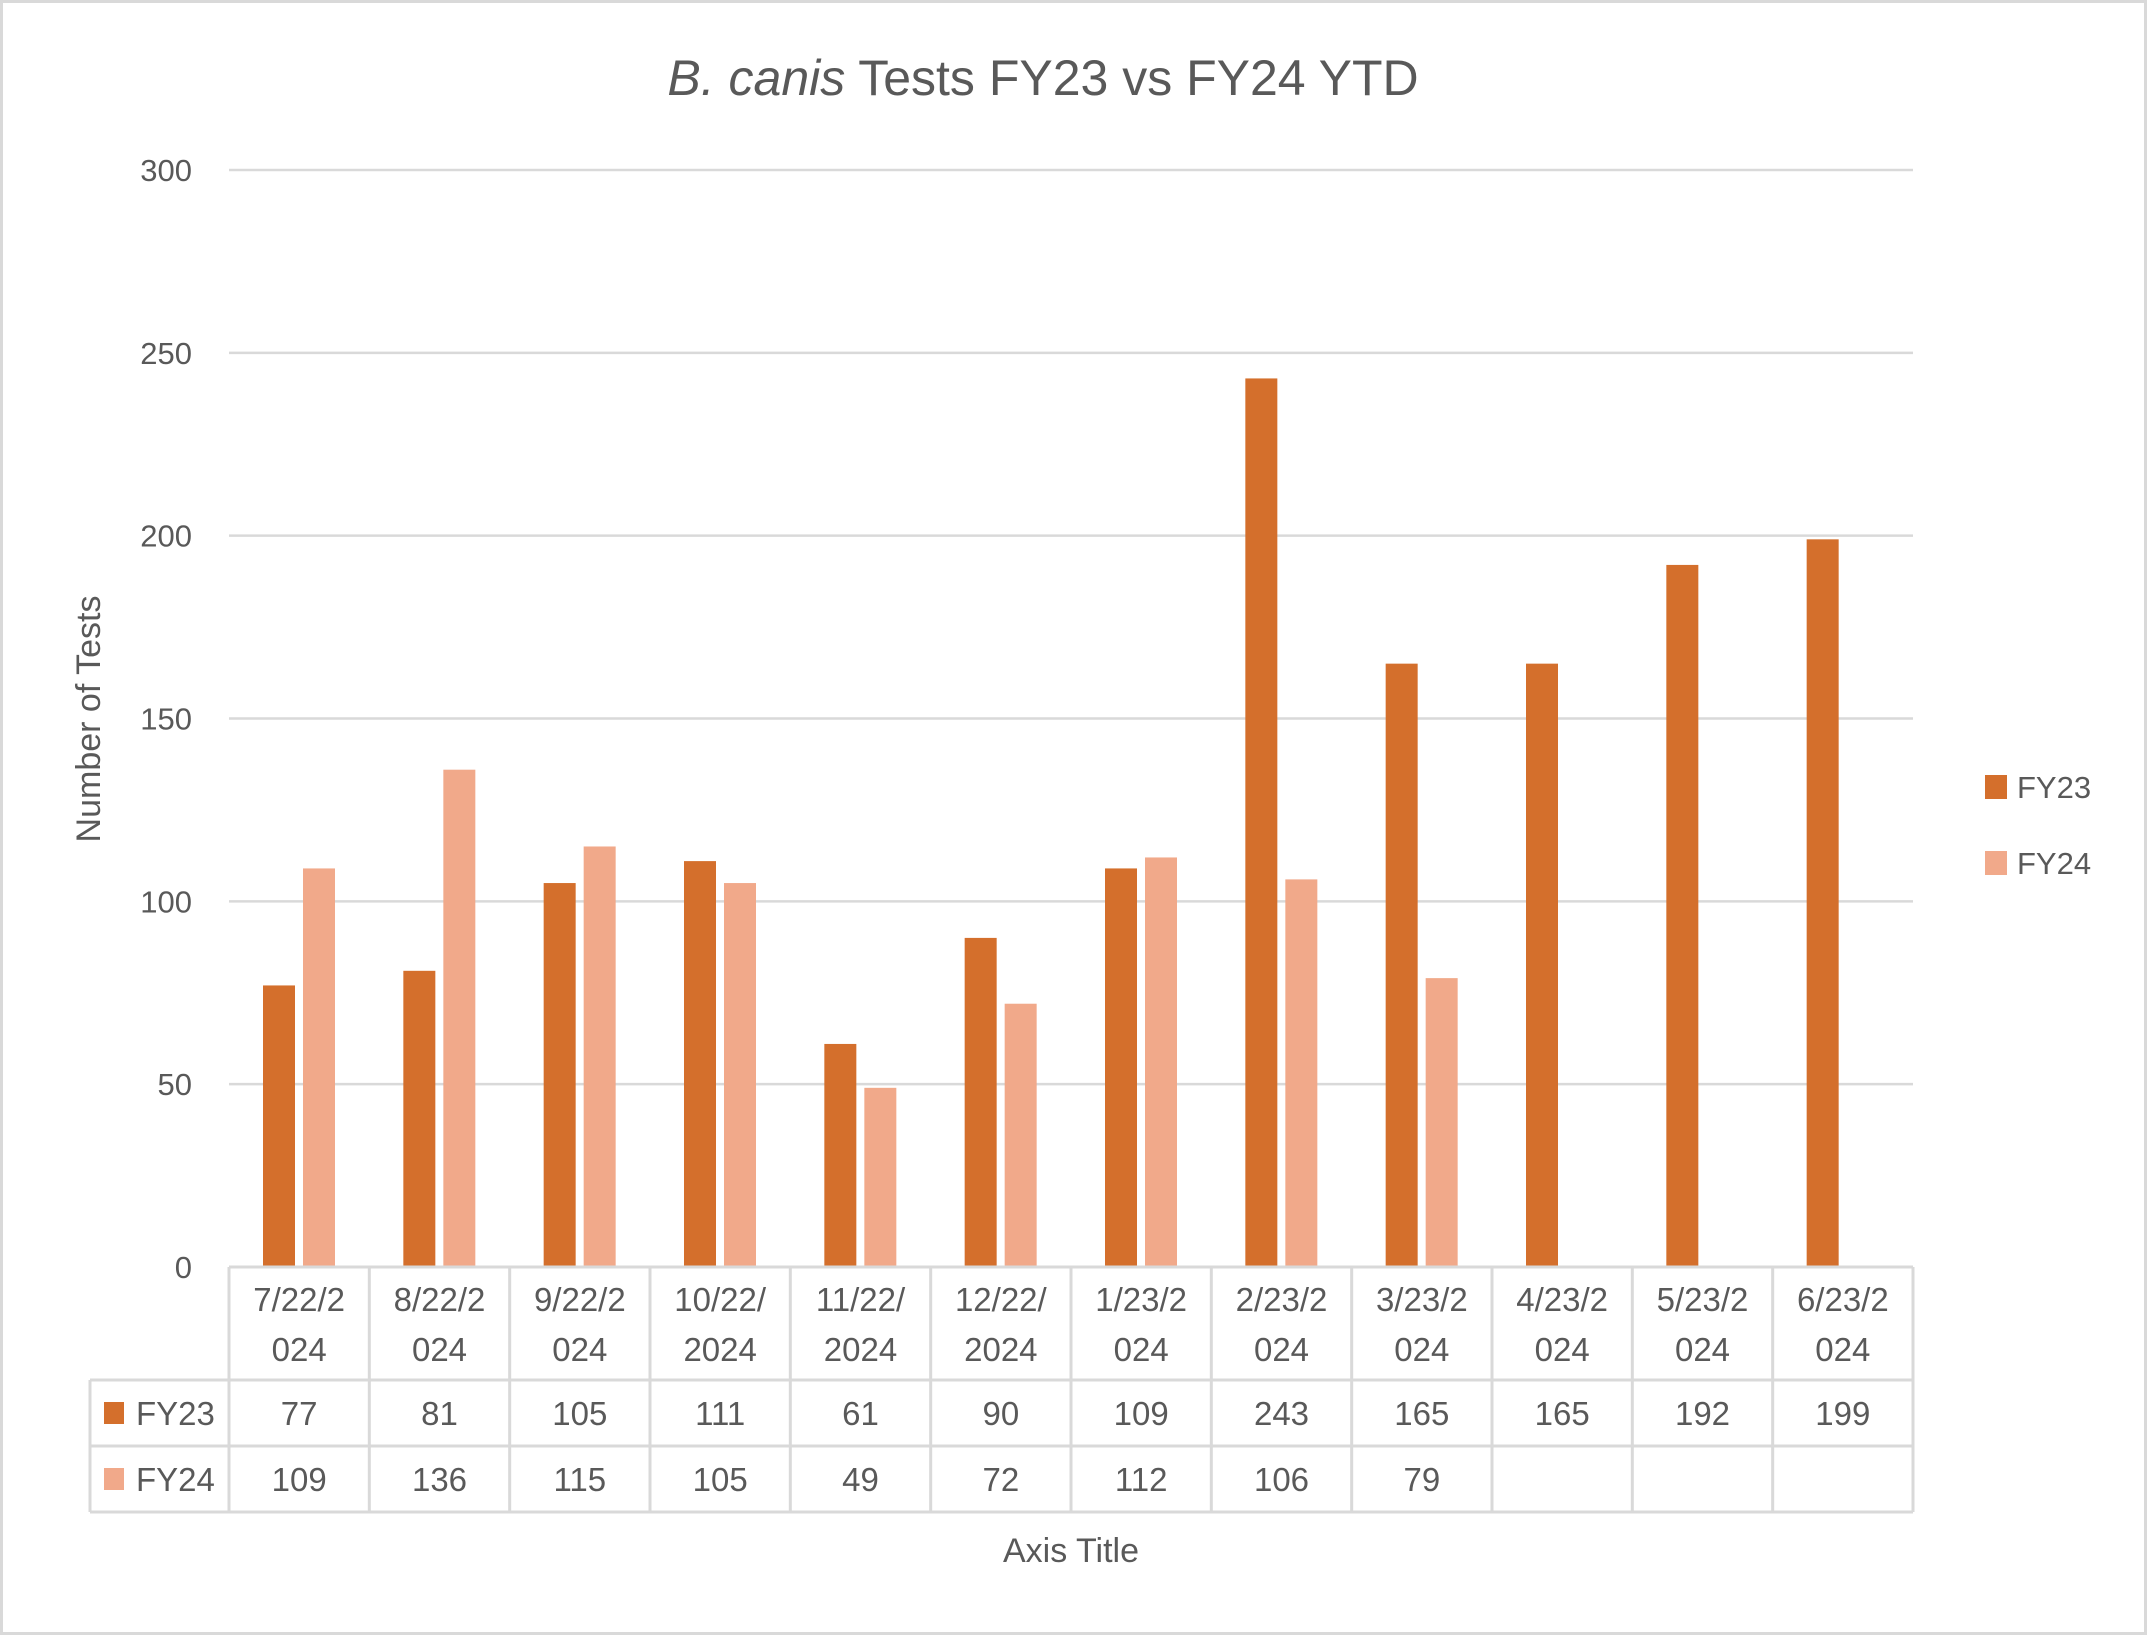 The width and height of the screenshot is (2147, 1635). Describe the element at coordinates (1996, 787) in the screenshot. I see `legend-key-fy23` at that location.